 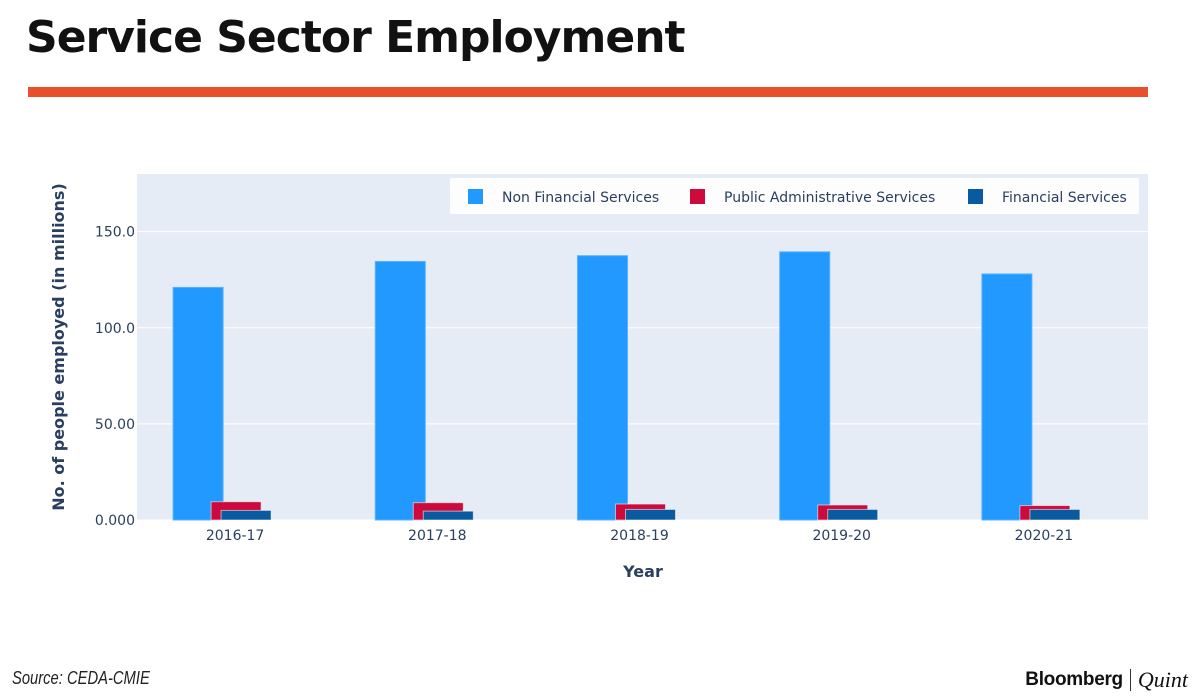 What do you see at coordinates (639, 536) in the screenshot?
I see `x-tick-label: 2018-19` at bounding box center [639, 536].